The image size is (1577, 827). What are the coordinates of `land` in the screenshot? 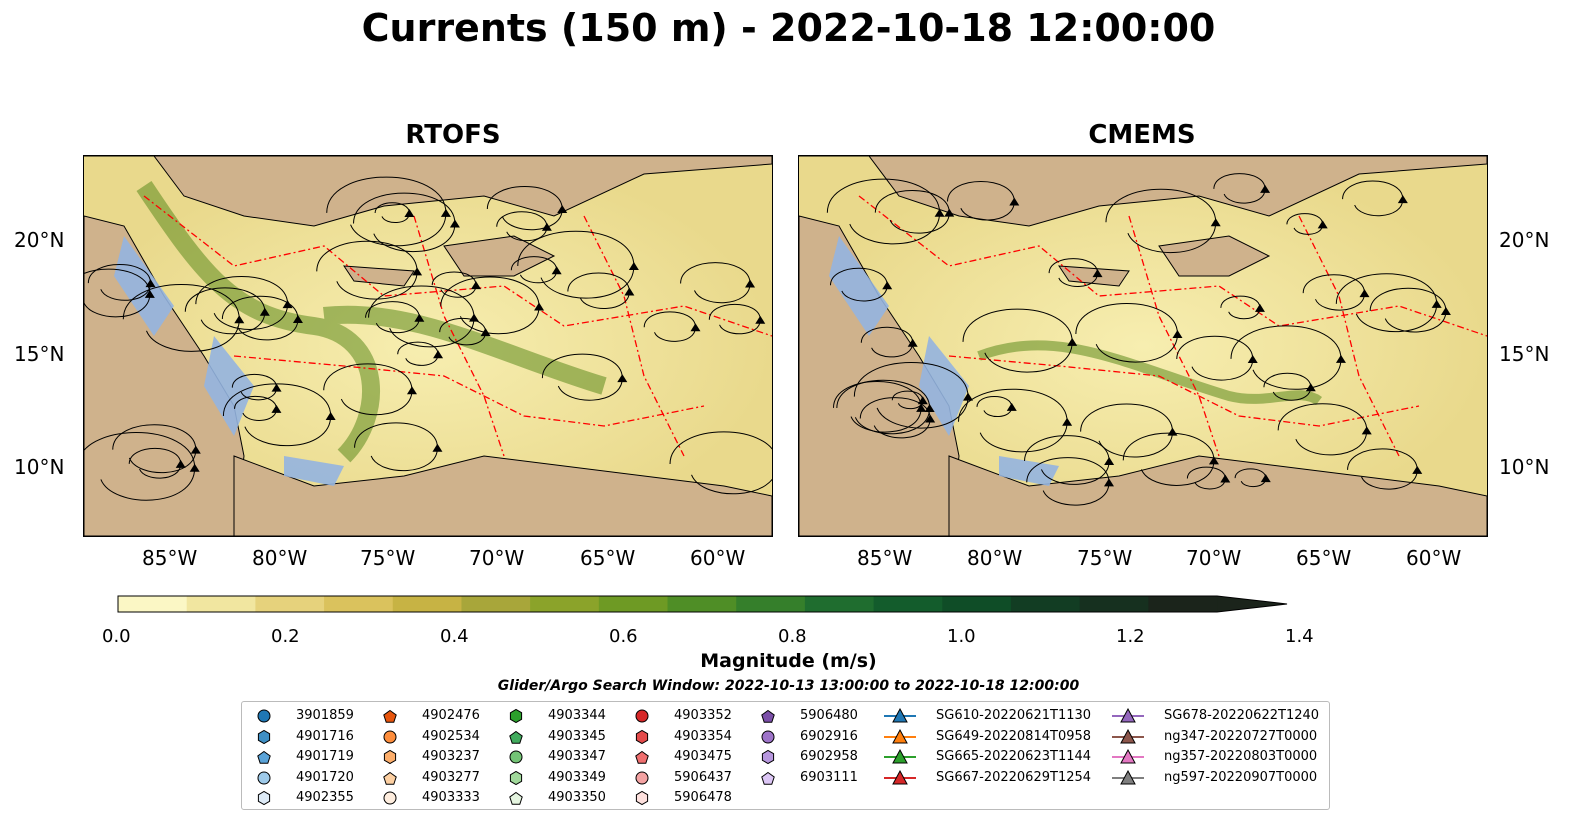 It's located at (428, 191).